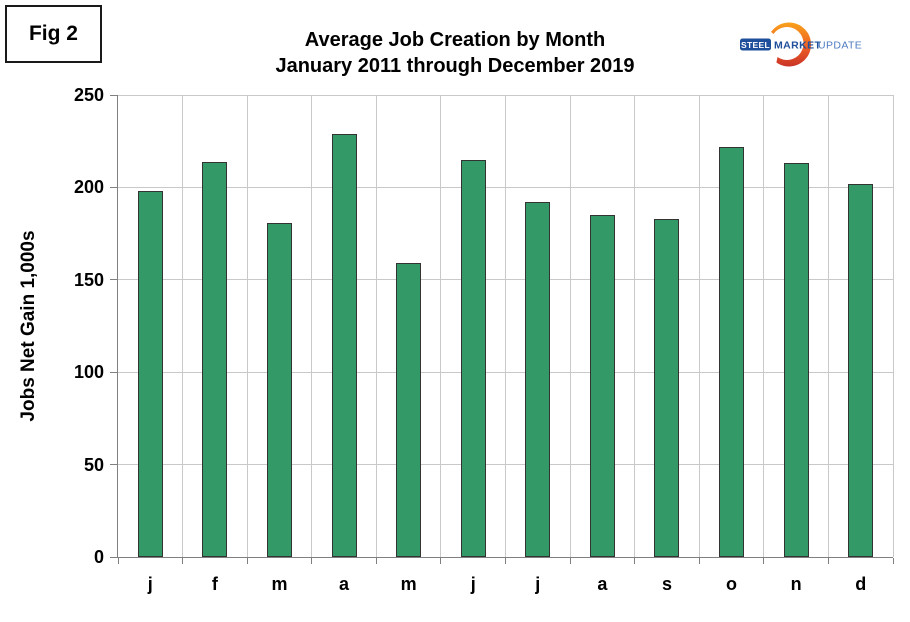  What do you see at coordinates (88, 372) in the screenshot?
I see `y-tick-label: 100` at bounding box center [88, 372].